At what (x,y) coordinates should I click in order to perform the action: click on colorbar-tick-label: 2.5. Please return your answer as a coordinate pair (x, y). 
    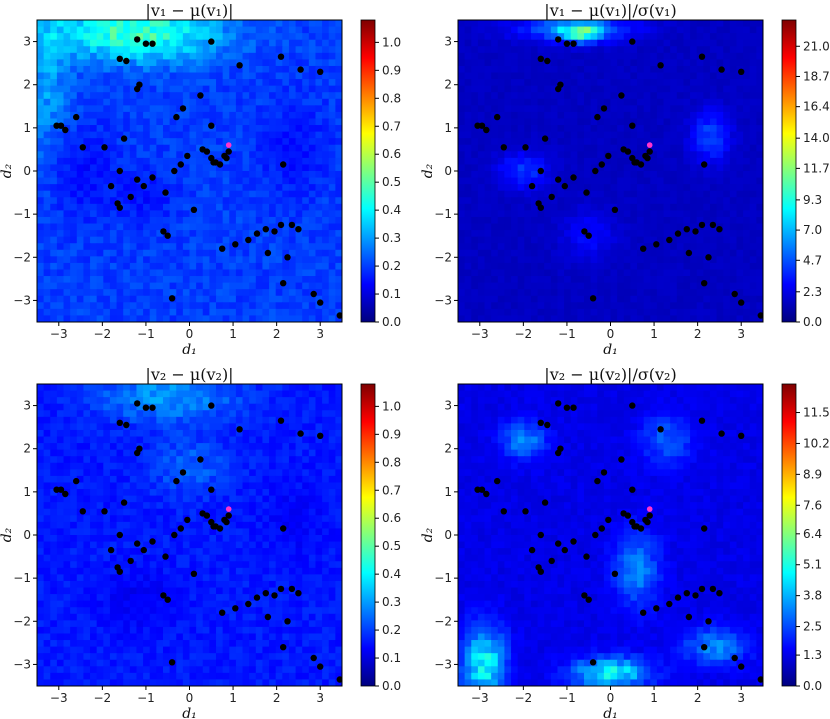
    Looking at the image, I should click on (812, 627).